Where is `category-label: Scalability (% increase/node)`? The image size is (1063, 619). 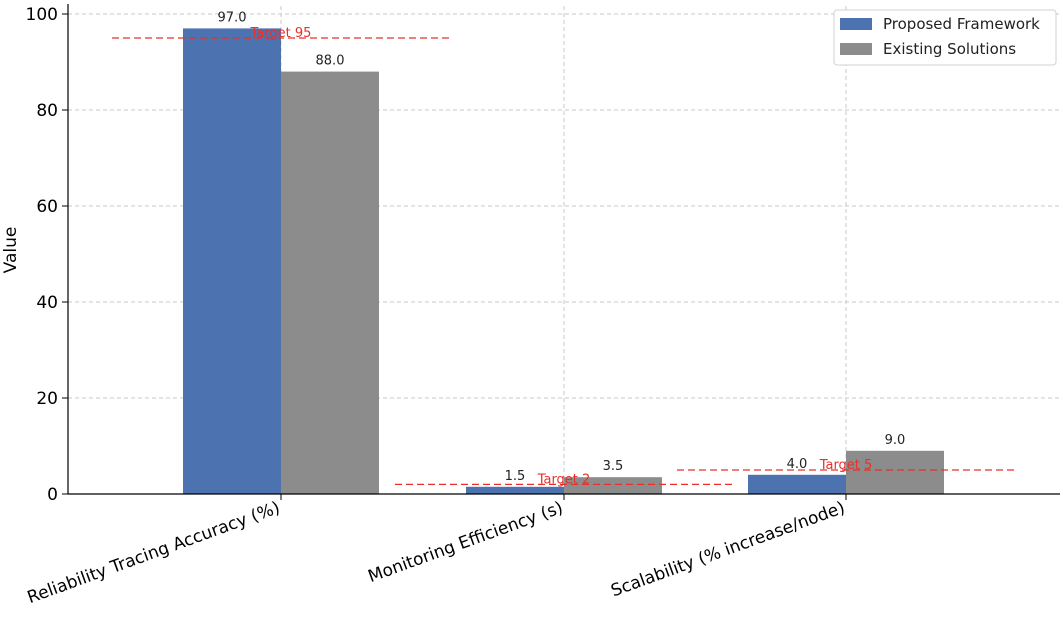 category-label: Scalability (% increase/node) is located at coordinates (727, 549).